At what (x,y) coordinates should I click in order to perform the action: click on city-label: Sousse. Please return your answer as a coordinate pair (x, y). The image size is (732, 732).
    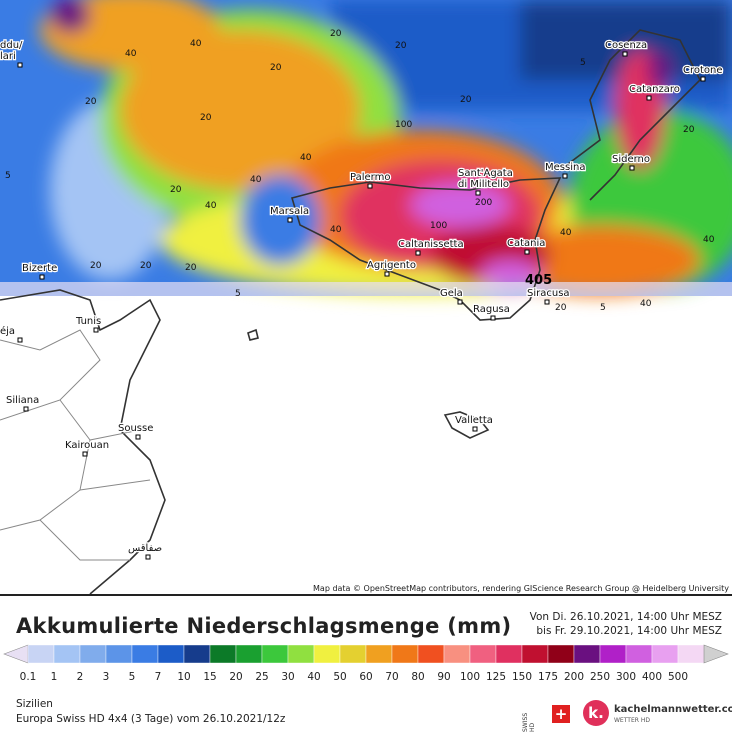
    Looking at the image, I should click on (135, 428).